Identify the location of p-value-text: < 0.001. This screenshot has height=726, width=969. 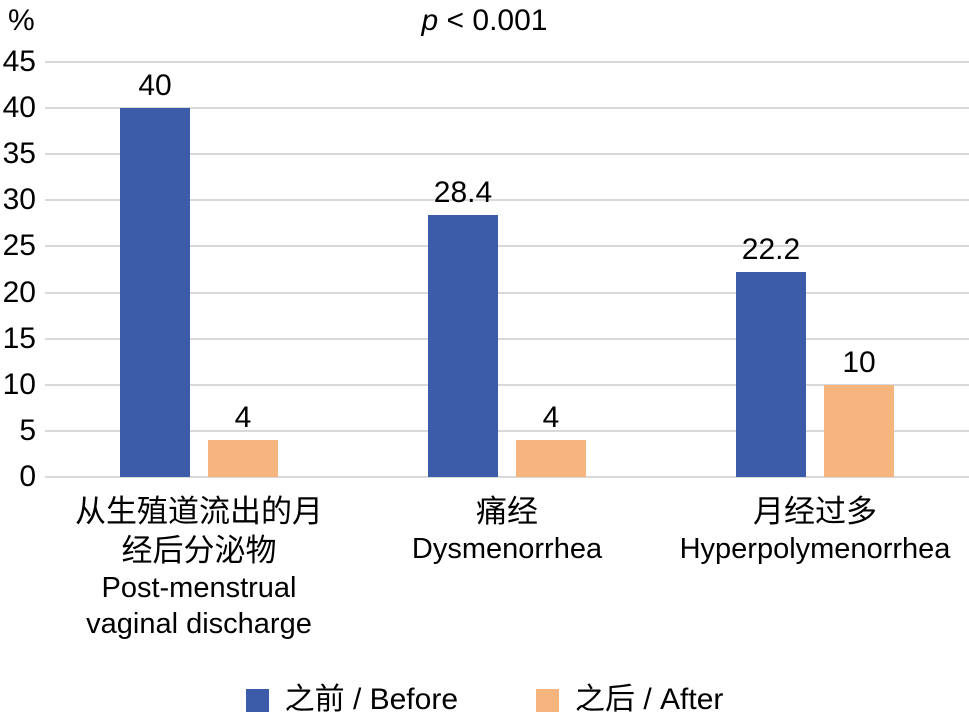
(493, 20).